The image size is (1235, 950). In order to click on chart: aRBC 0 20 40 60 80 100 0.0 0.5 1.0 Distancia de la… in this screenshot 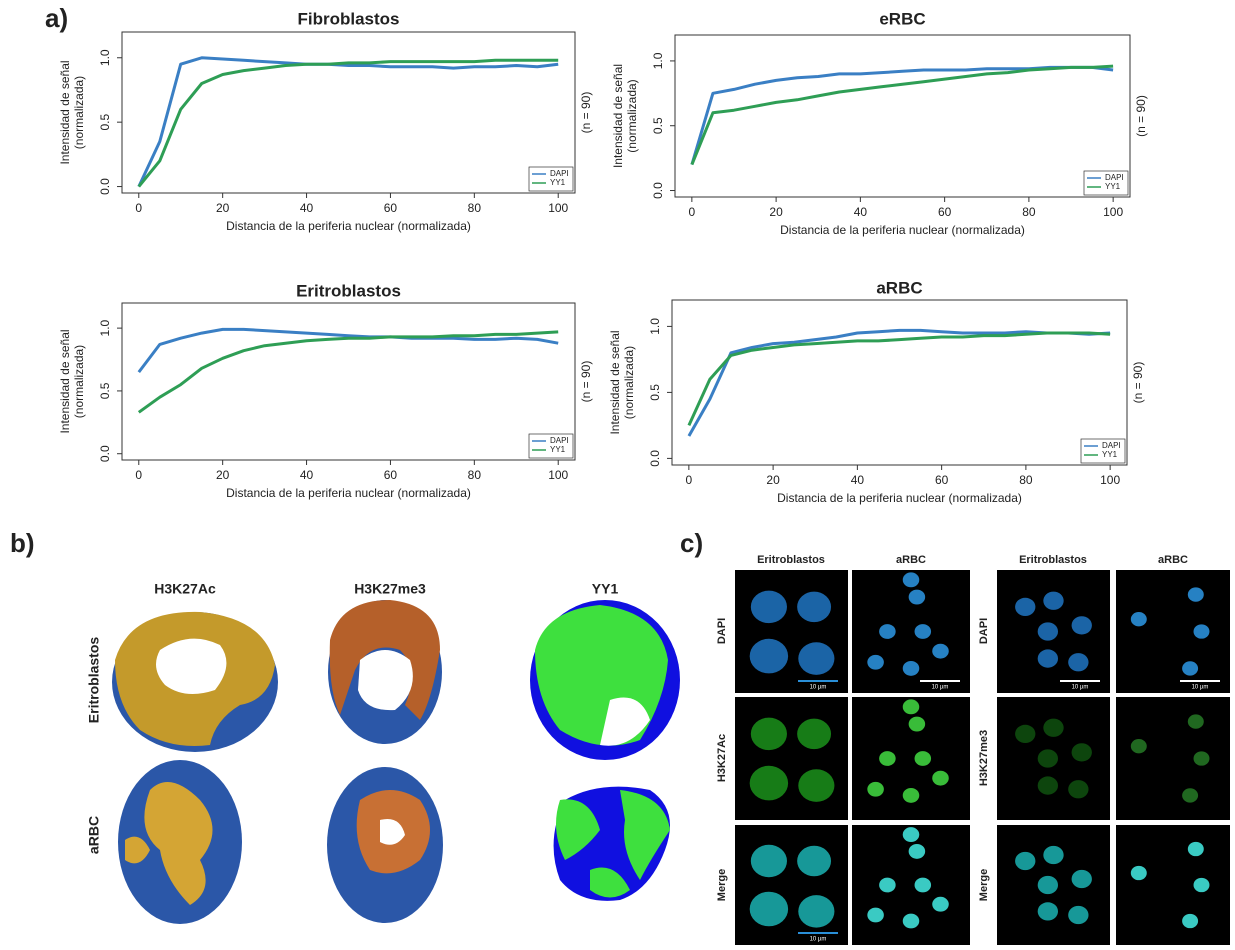, I will do `click(876, 391)`.